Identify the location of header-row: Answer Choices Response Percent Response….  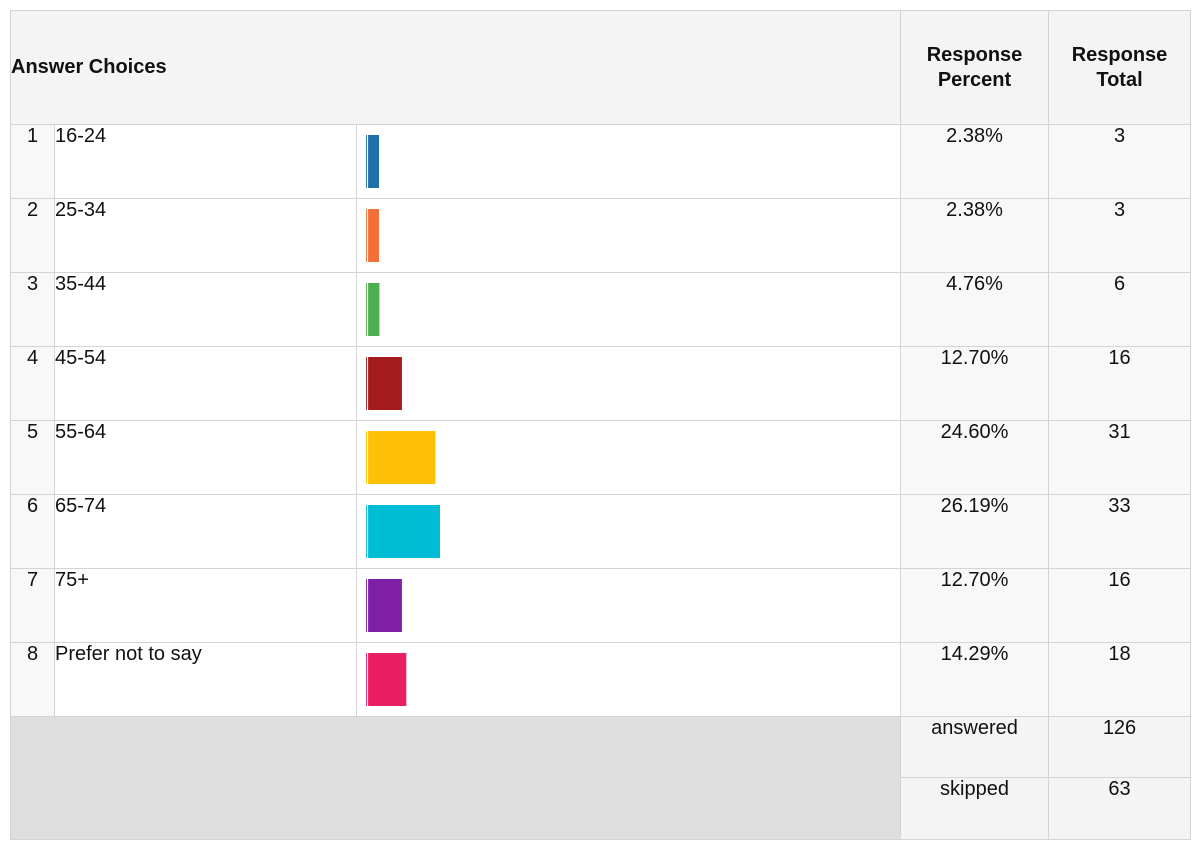
(600, 67).